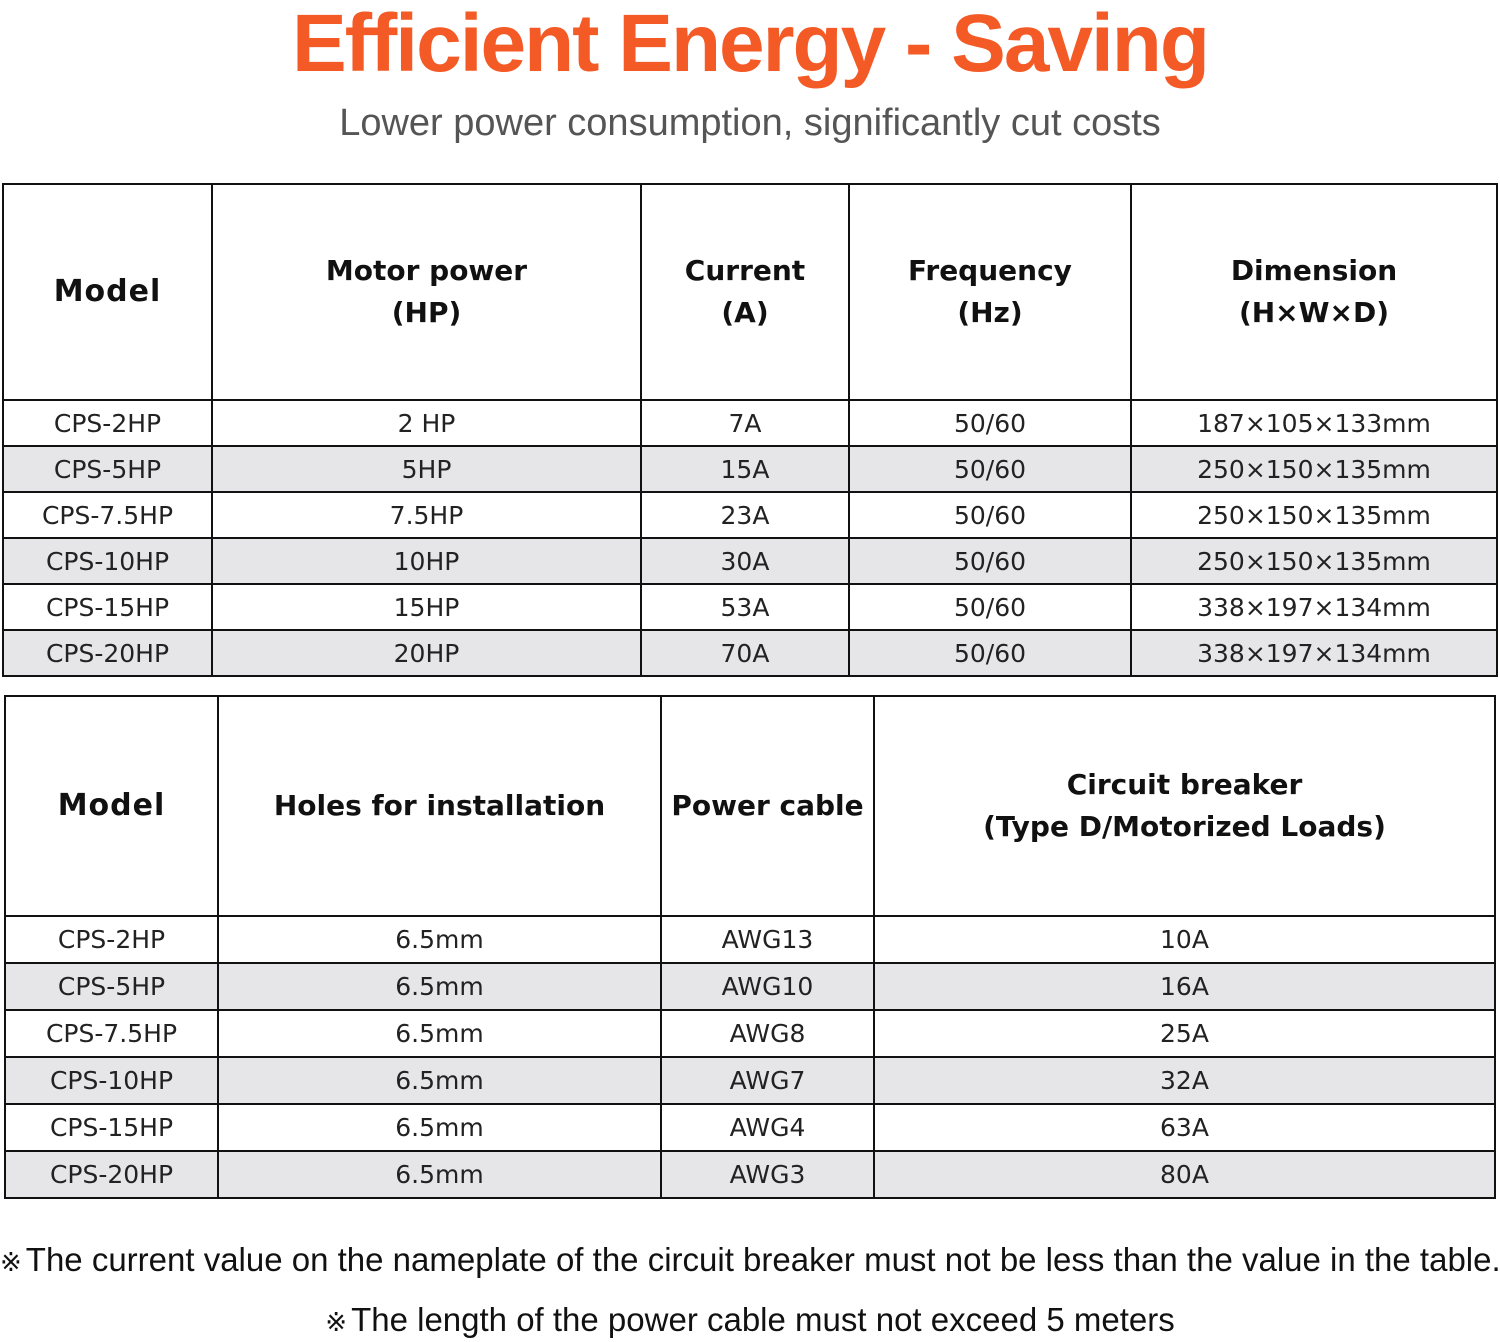 Image resolution: width=1500 pixels, height=1342 pixels. I want to click on table-row: CPS-2HP 6.5mm AWG13 10A, so click(750, 939).